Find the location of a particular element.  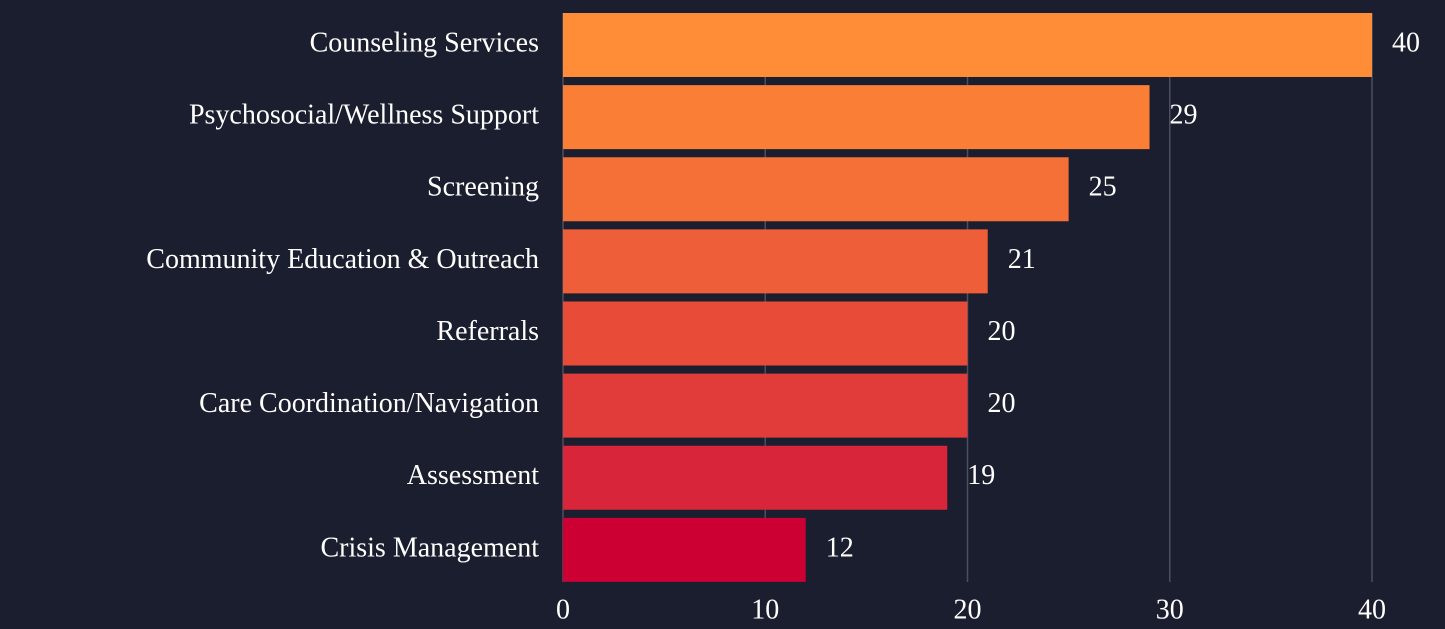

y-tick-label: Crisis Management is located at coordinates (429, 547).